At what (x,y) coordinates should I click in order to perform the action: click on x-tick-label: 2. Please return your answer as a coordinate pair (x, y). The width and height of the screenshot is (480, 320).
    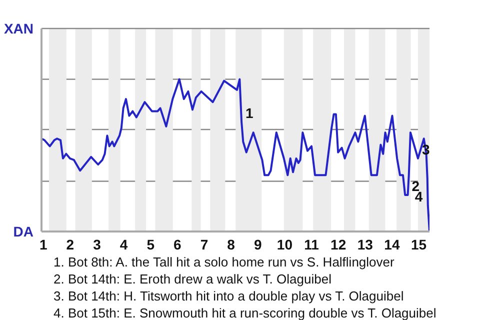
    Looking at the image, I should click on (70, 244).